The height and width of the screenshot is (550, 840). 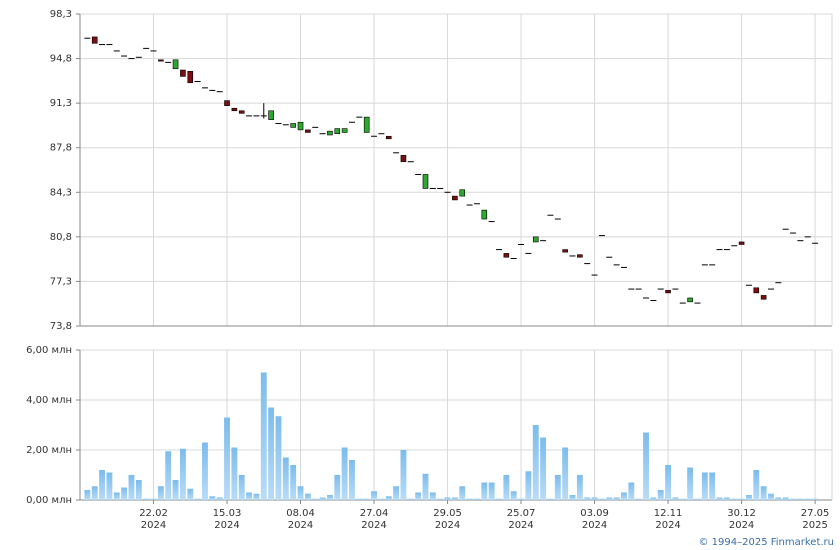 I want to click on x-tick-label: 12.11, so click(x=668, y=513).